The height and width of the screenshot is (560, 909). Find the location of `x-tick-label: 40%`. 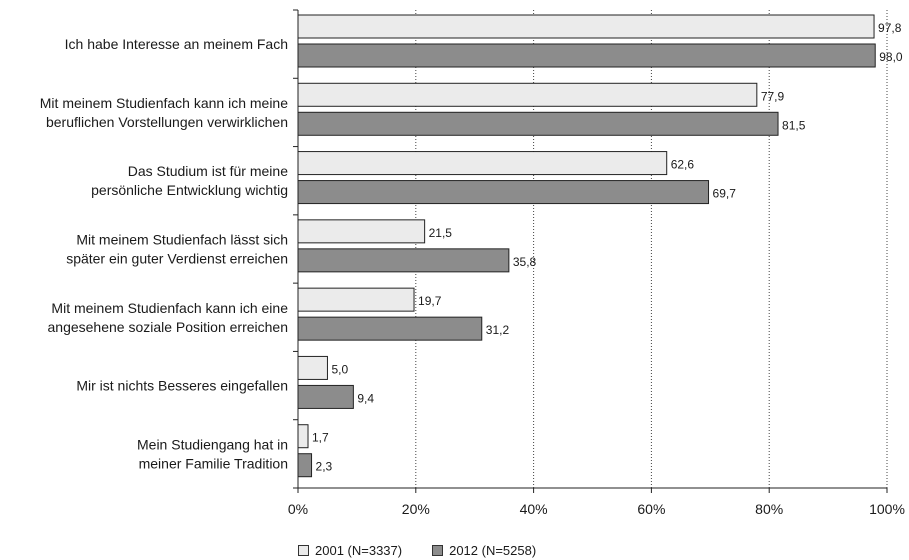

x-tick-label: 40% is located at coordinates (534, 509).